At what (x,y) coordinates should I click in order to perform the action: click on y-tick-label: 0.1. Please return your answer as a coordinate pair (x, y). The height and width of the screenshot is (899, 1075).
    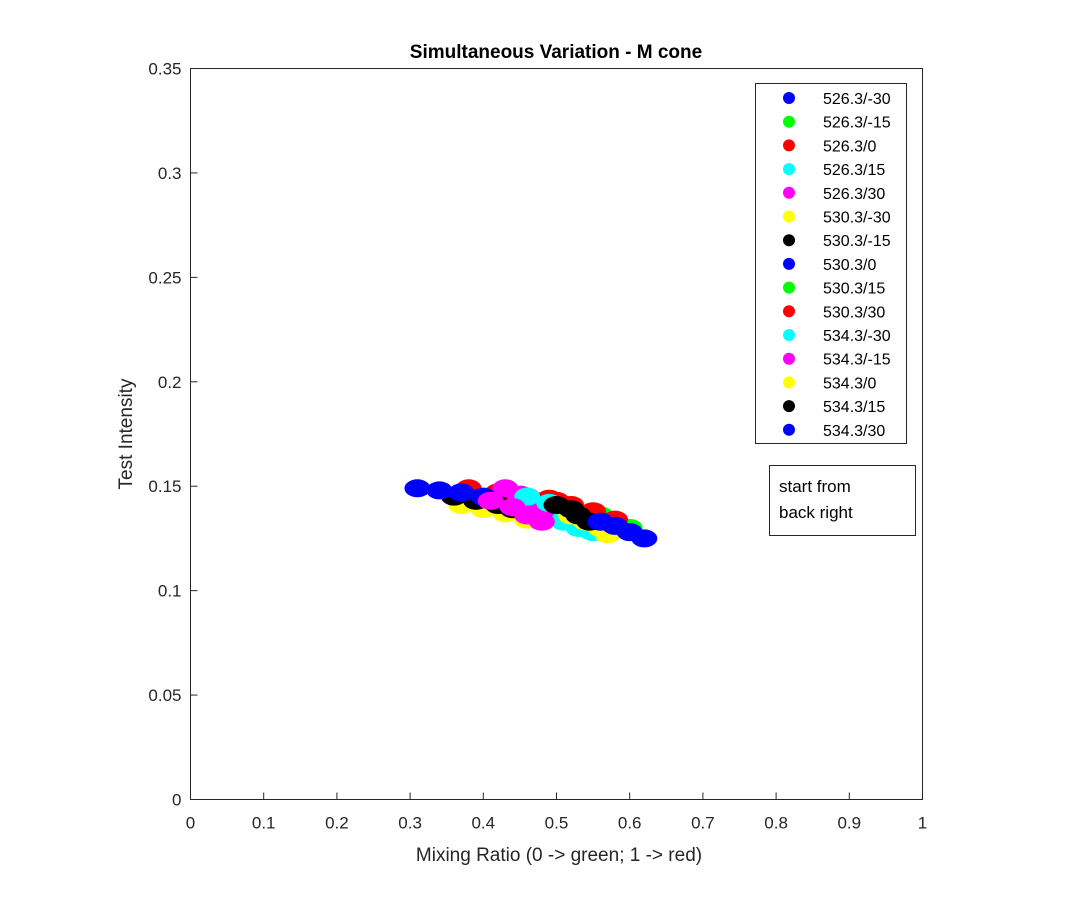
    Looking at the image, I should click on (170, 591).